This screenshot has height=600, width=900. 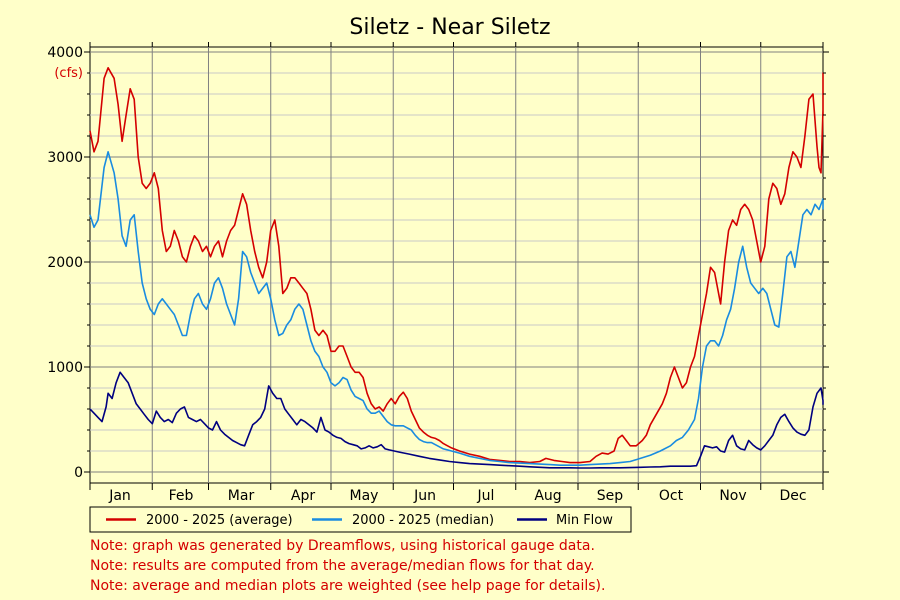 I want to click on y-tick-label-1000: 1000, so click(x=65, y=368).